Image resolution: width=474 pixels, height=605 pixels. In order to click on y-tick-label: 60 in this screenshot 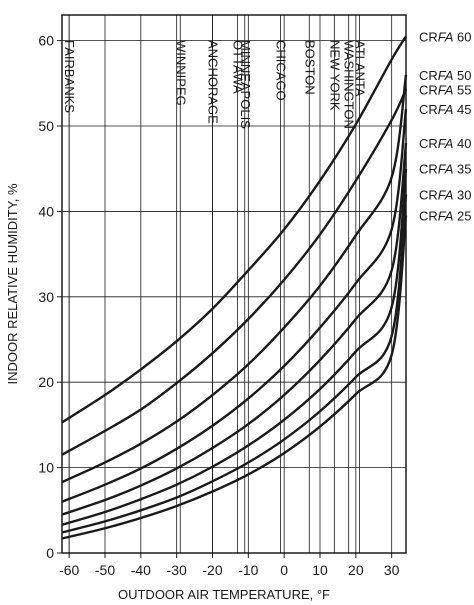, I will do `click(46, 41)`.